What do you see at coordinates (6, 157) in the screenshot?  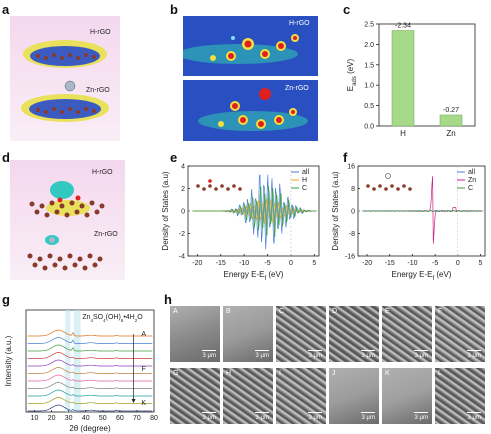 I see `panel-label-d: d` at bounding box center [6, 157].